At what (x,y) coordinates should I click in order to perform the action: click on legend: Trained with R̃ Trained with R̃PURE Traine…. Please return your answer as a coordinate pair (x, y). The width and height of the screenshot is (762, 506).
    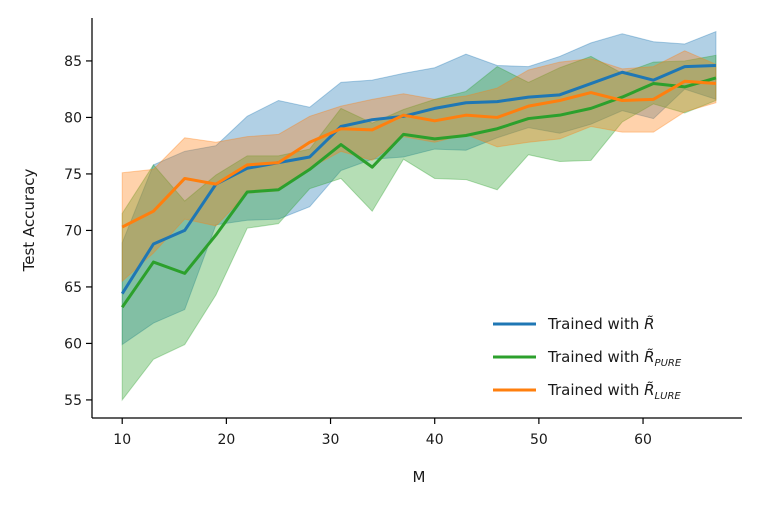
    Looking at the image, I should click on (587, 358).